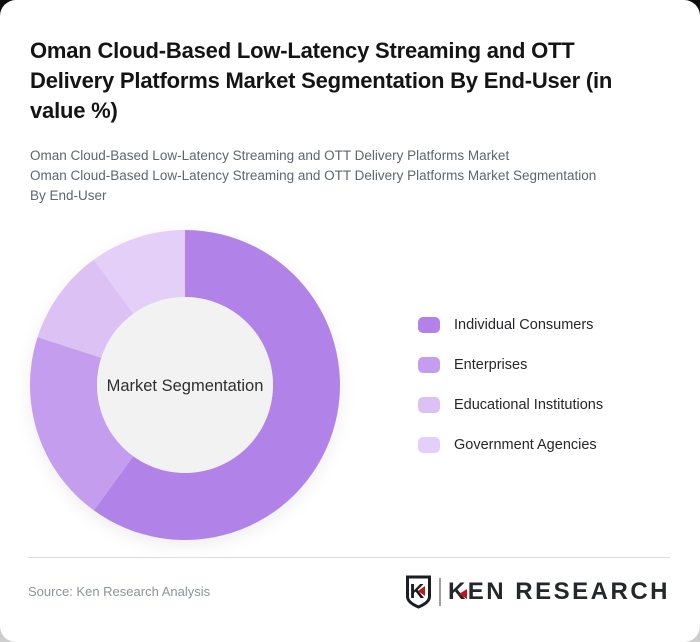 The height and width of the screenshot is (642, 700). I want to click on ken-research-badge-icon: K, so click(418, 592).